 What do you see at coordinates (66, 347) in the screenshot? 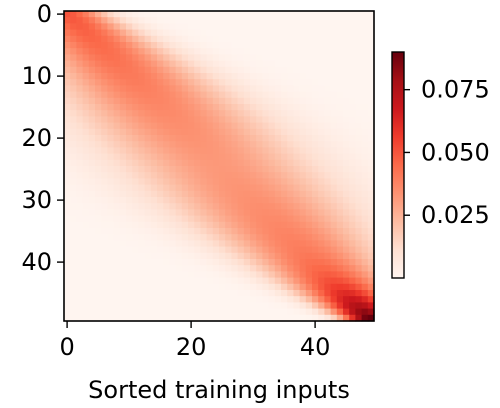
I see `x-tick-label: 0` at bounding box center [66, 347].